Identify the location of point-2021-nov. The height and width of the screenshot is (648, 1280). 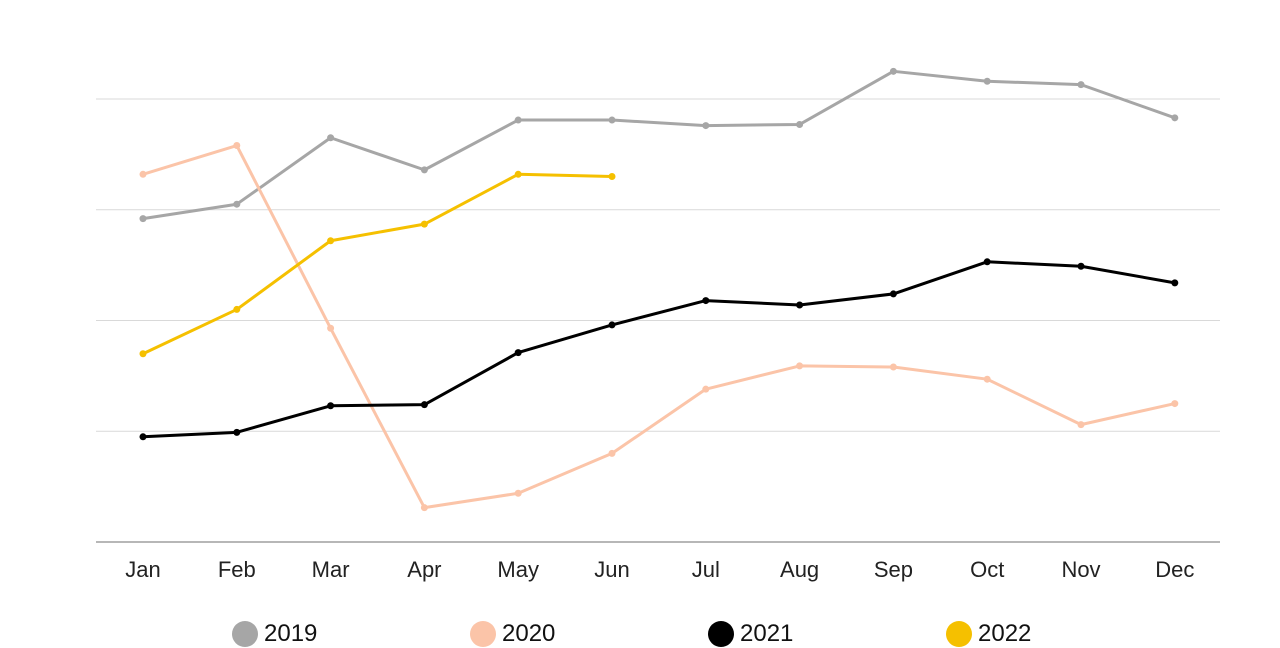
(1081, 266).